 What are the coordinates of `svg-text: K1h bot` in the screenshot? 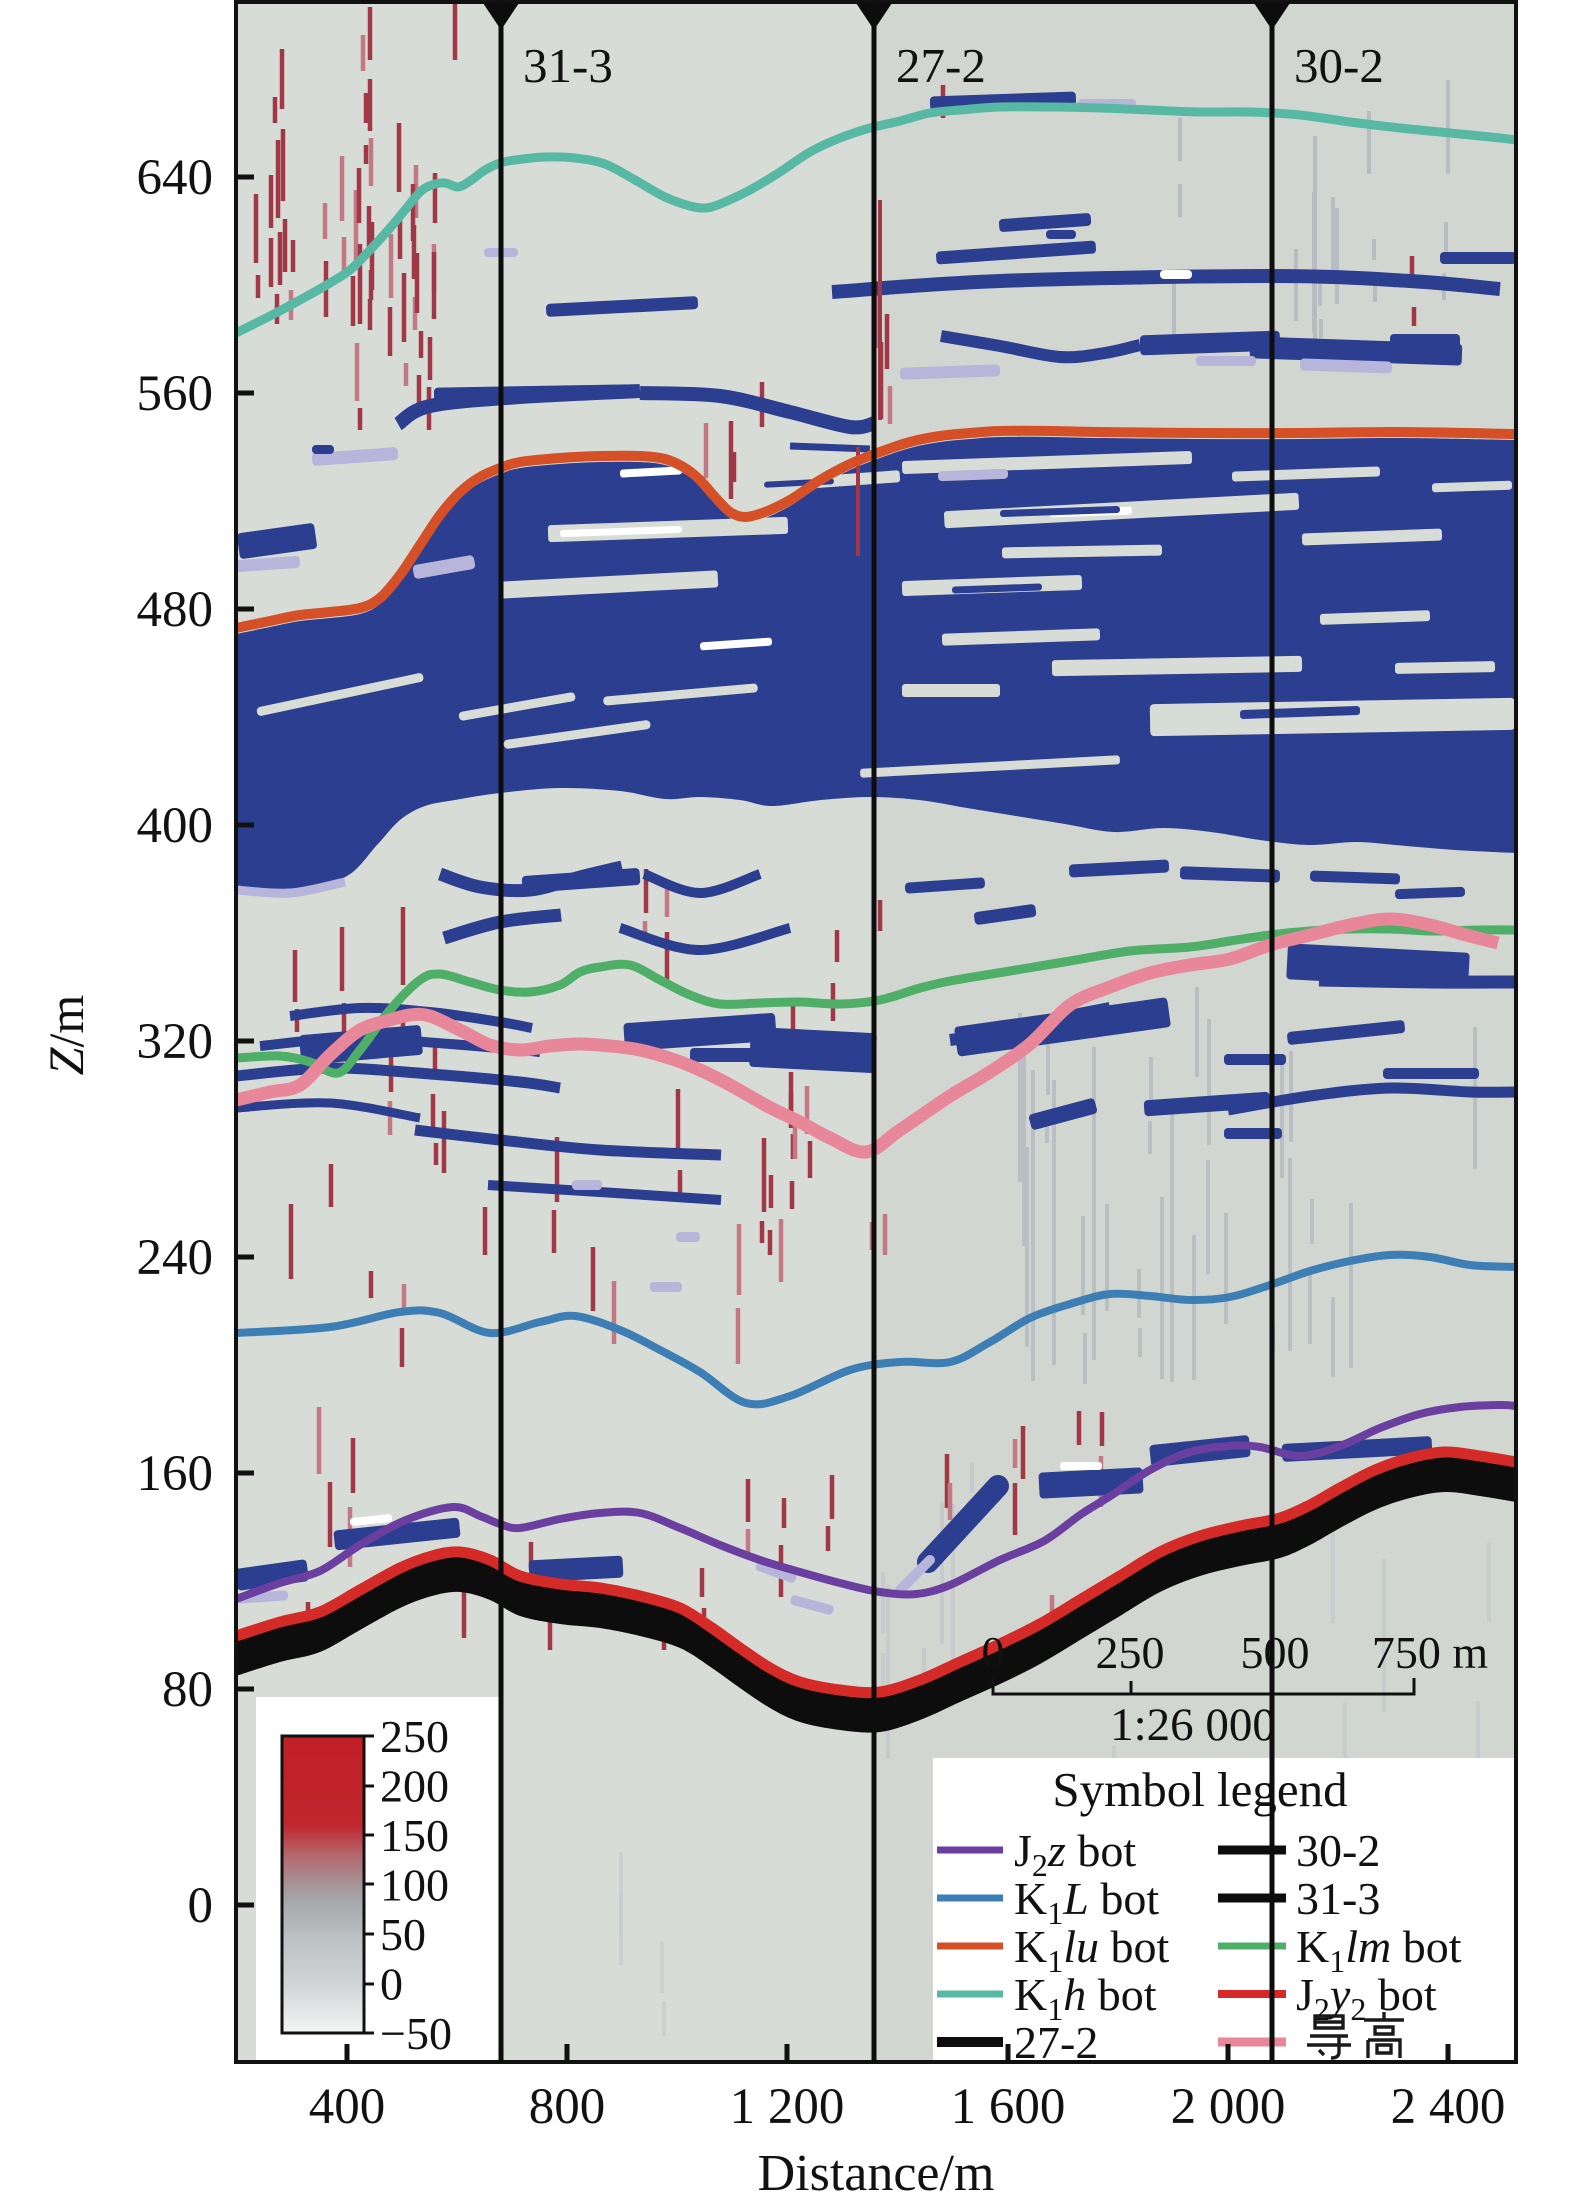 It's located at (1085, 1998).